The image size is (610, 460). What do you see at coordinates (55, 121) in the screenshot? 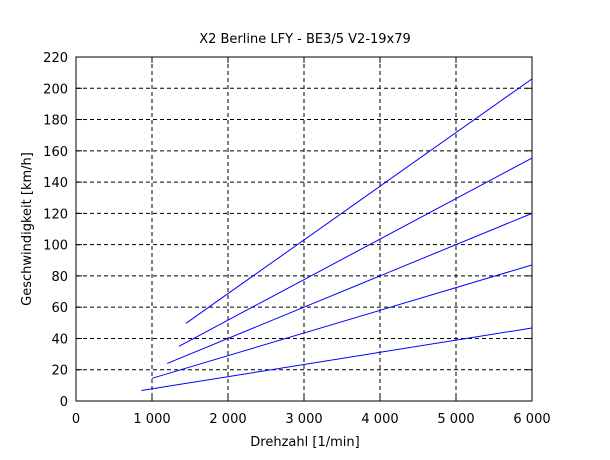
I see `y-tick-label: 180` at bounding box center [55, 121].